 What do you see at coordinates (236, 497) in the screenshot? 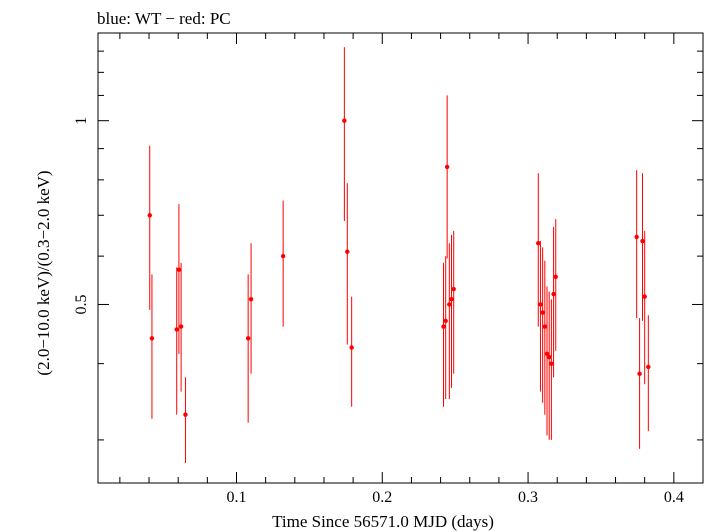
I see `x-tick-label: 0.1` at bounding box center [236, 497].